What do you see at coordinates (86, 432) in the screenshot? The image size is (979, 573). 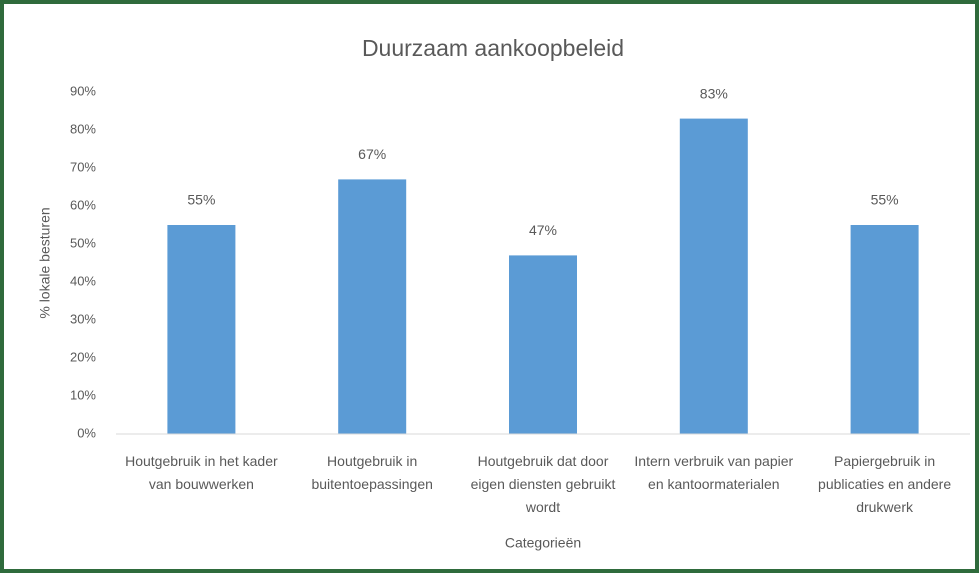 I see `y-tick-label: 0%` at bounding box center [86, 432].